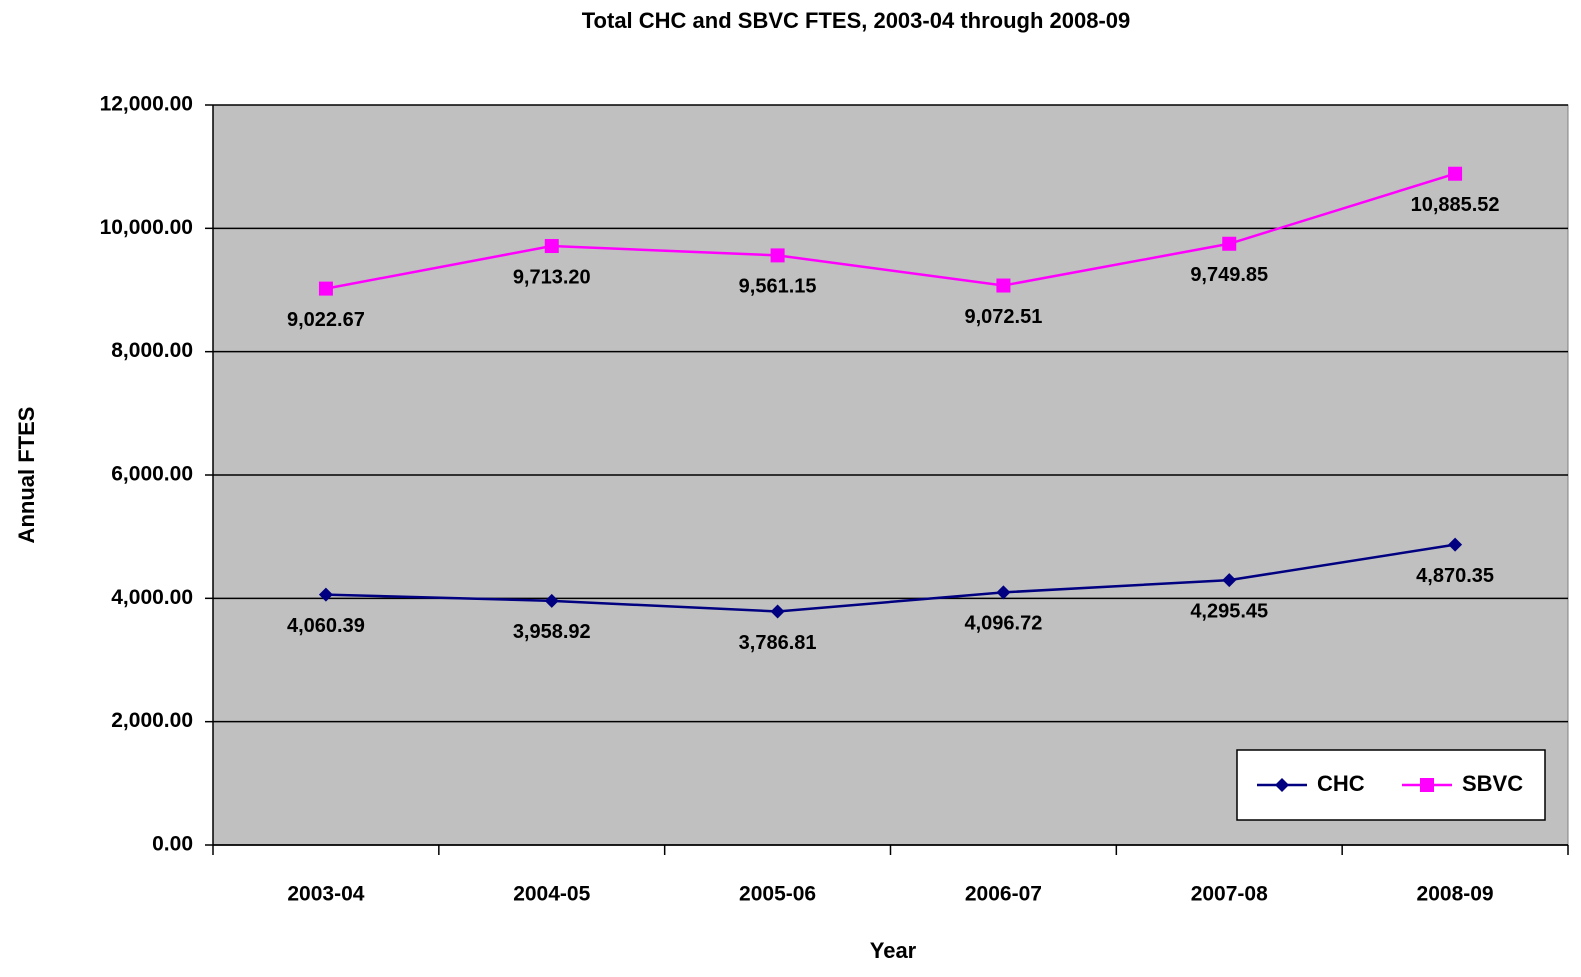 This screenshot has width=1581, height=977. I want to click on y-tick-label: 4,000.00, so click(152, 597).